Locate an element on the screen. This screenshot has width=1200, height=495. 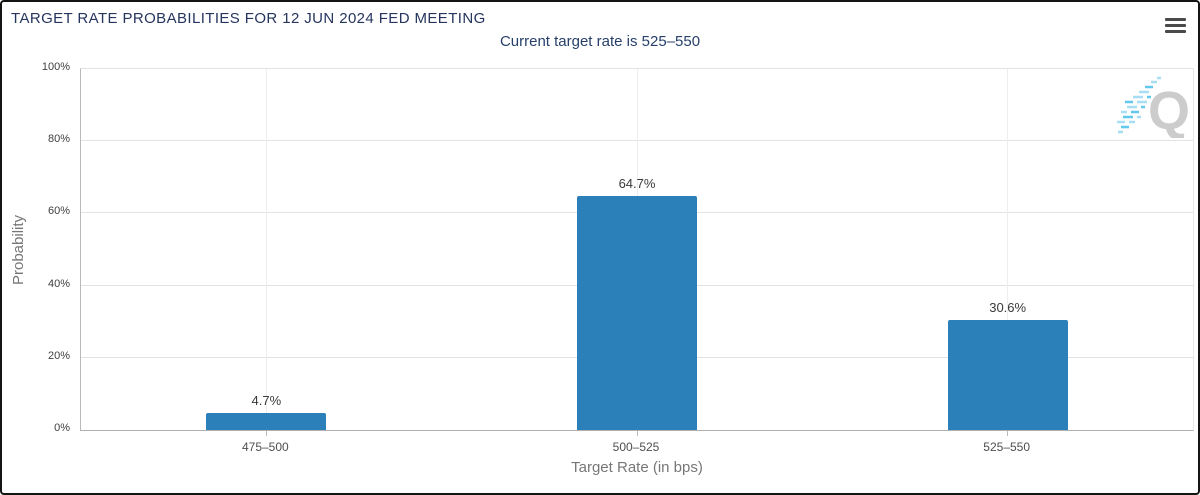
hamburger-menu-icon is located at coordinates (1175, 25).